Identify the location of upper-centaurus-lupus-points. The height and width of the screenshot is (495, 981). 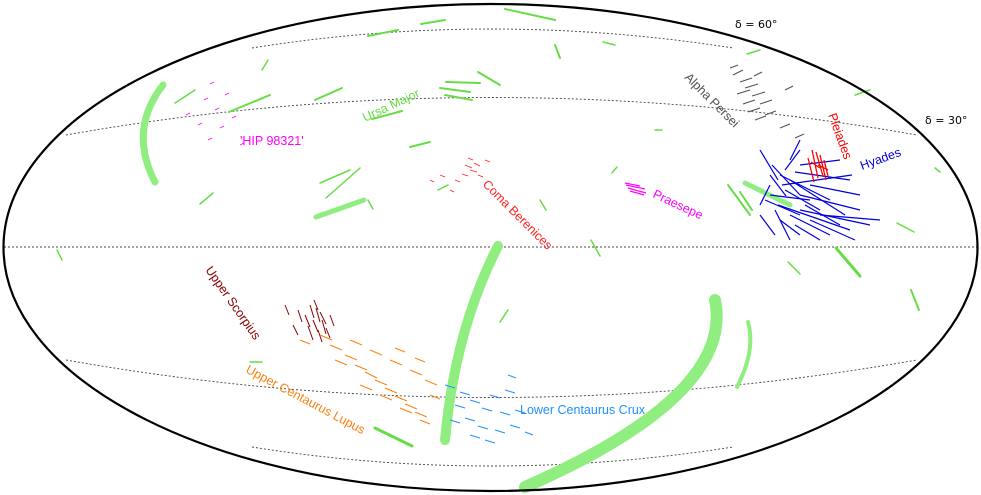
(370, 379).